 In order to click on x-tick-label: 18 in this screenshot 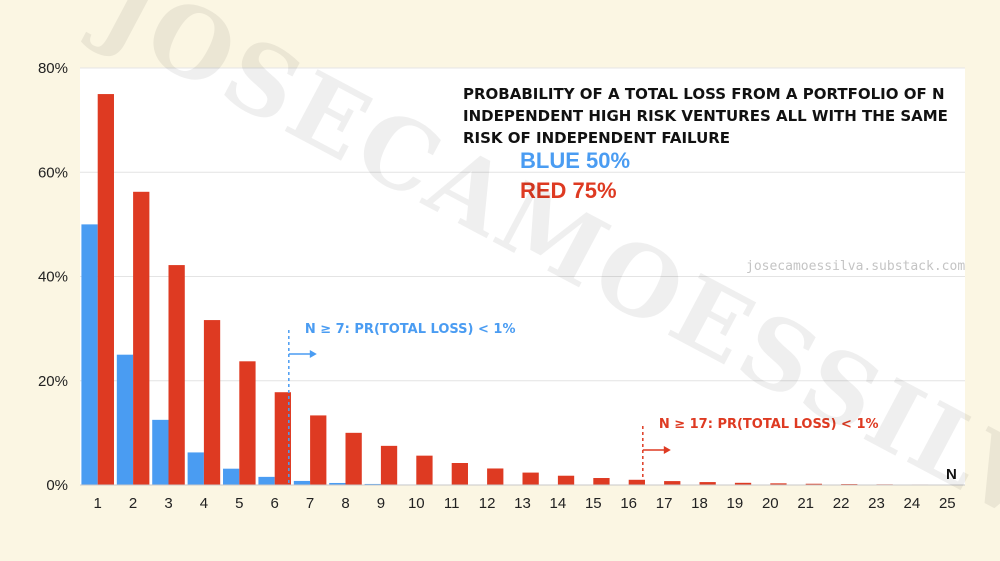, I will do `click(699, 503)`.